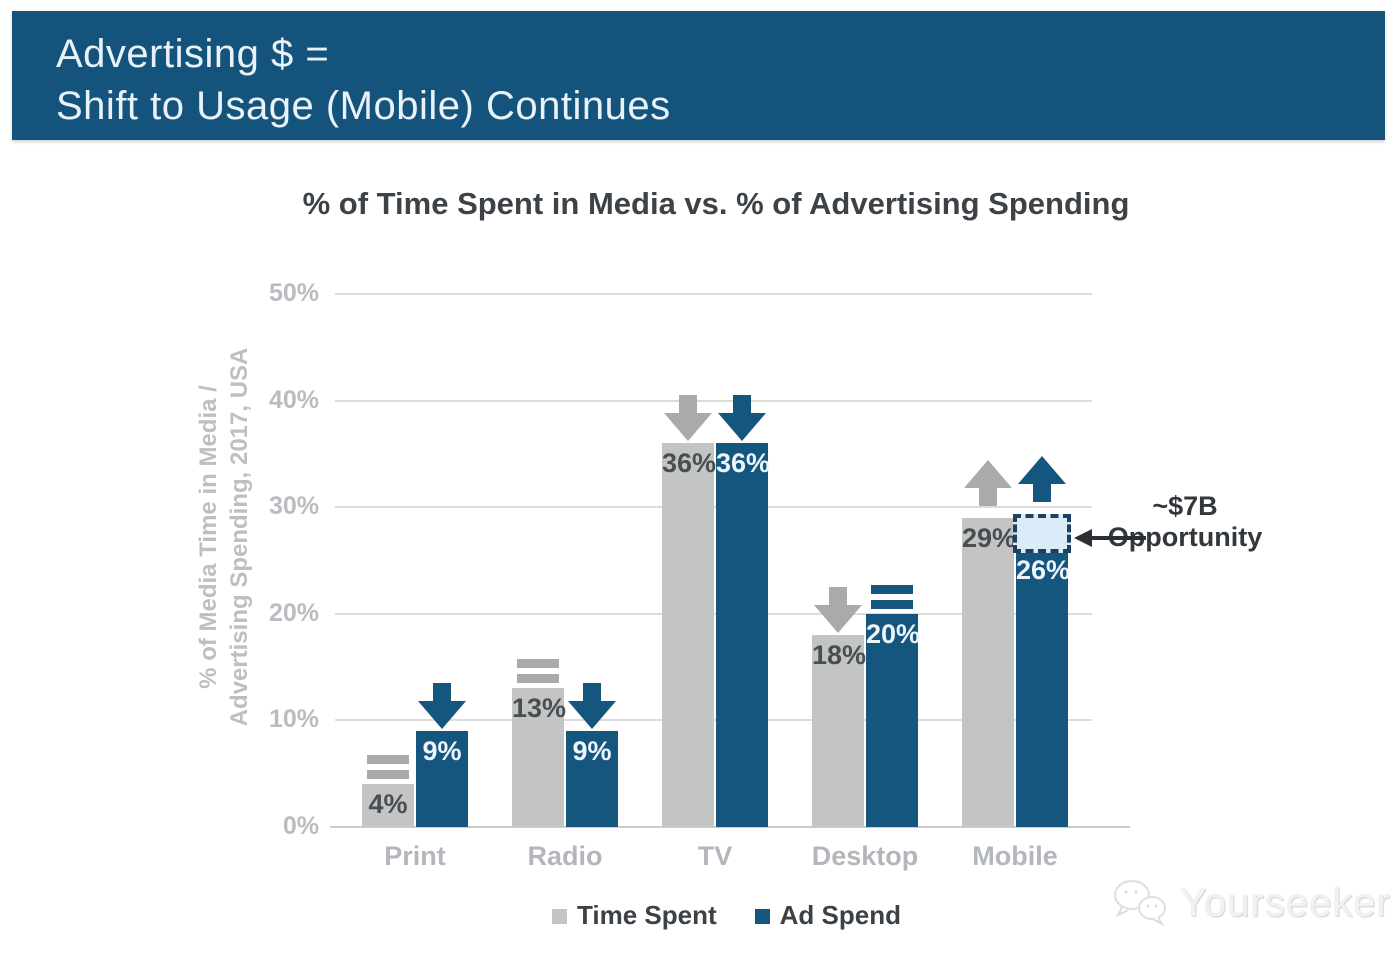 This screenshot has width=1399, height=960. Describe the element at coordinates (559, 916) in the screenshot. I see `legend-swatch-time-spent` at that location.